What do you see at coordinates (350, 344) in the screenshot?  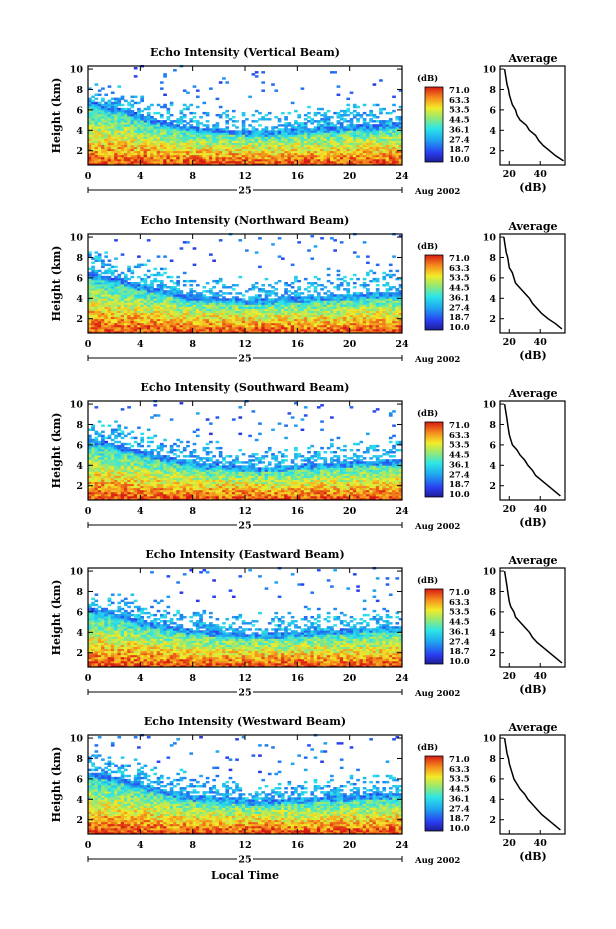 I see `x-tick-label: 20` at bounding box center [350, 344].